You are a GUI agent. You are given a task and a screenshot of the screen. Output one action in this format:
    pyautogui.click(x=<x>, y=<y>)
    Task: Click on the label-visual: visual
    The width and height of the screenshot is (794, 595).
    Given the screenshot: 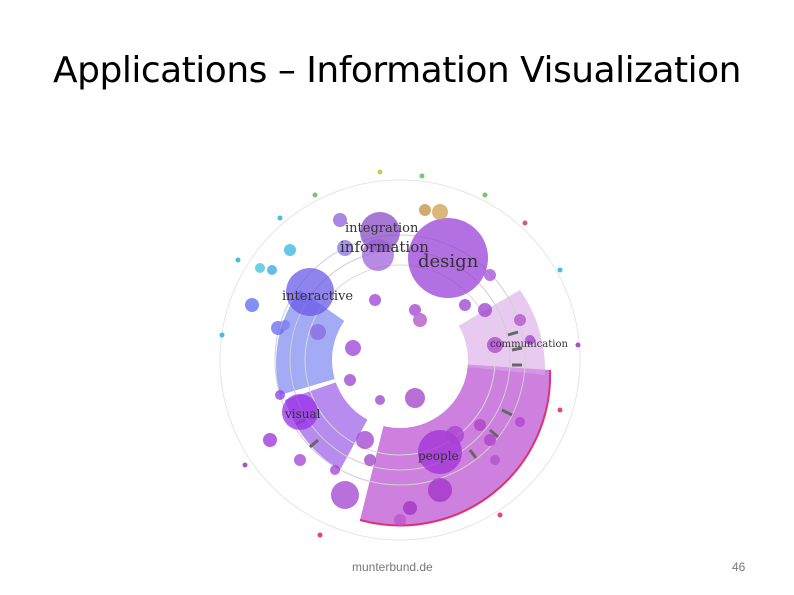 What is the action you would take?
    pyautogui.click(x=302, y=414)
    